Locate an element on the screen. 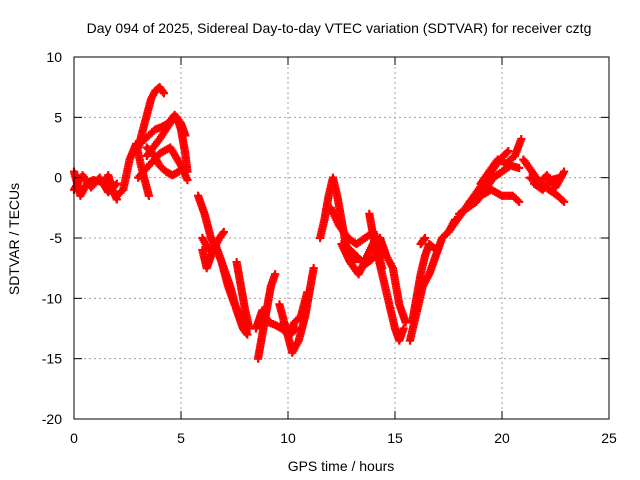 This screenshot has height=480, width=640. y-axis-label: SDTVAR / TECUs is located at coordinates (14, 239).